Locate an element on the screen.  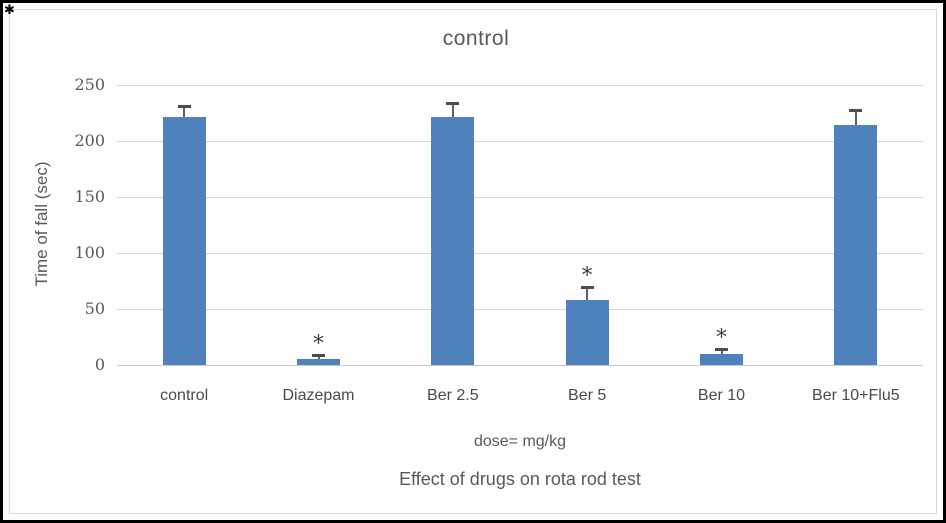
chart-title: control is located at coordinates (476, 38).